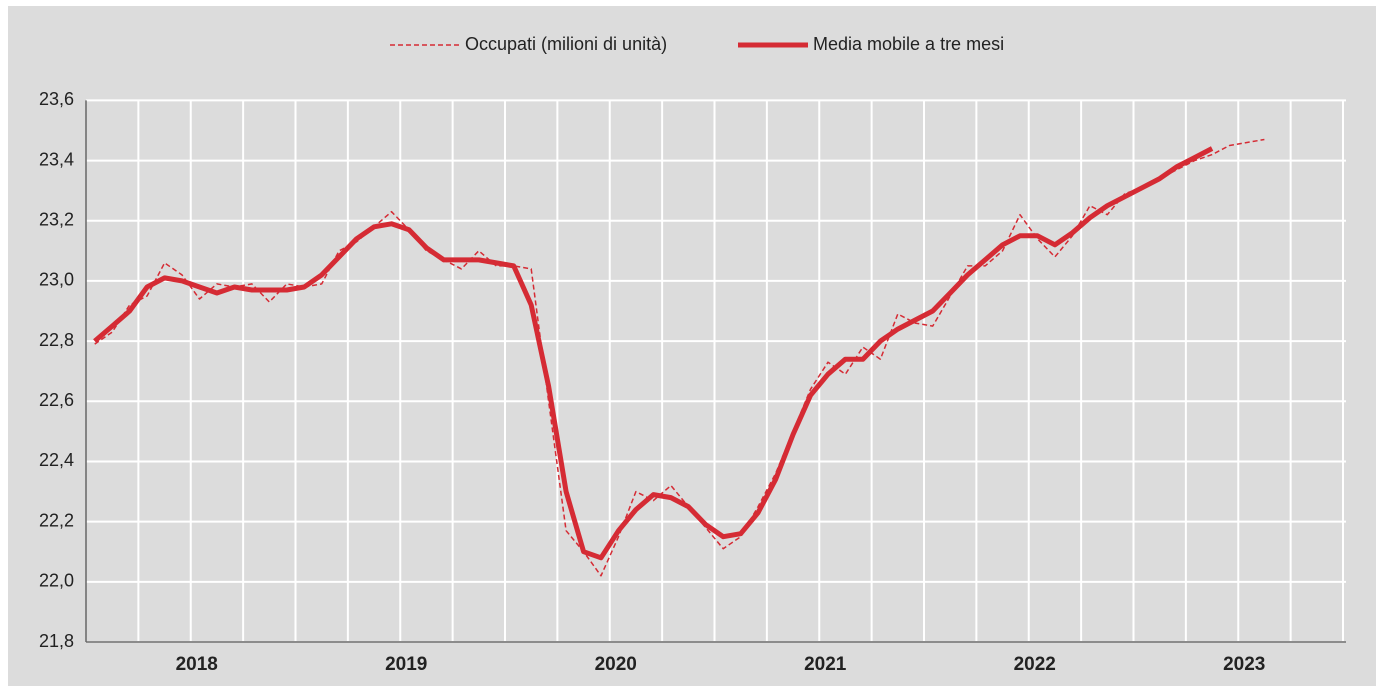 The height and width of the screenshot is (695, 1384). I want to click on x-tick-label: 2023, so click(1244, 664).